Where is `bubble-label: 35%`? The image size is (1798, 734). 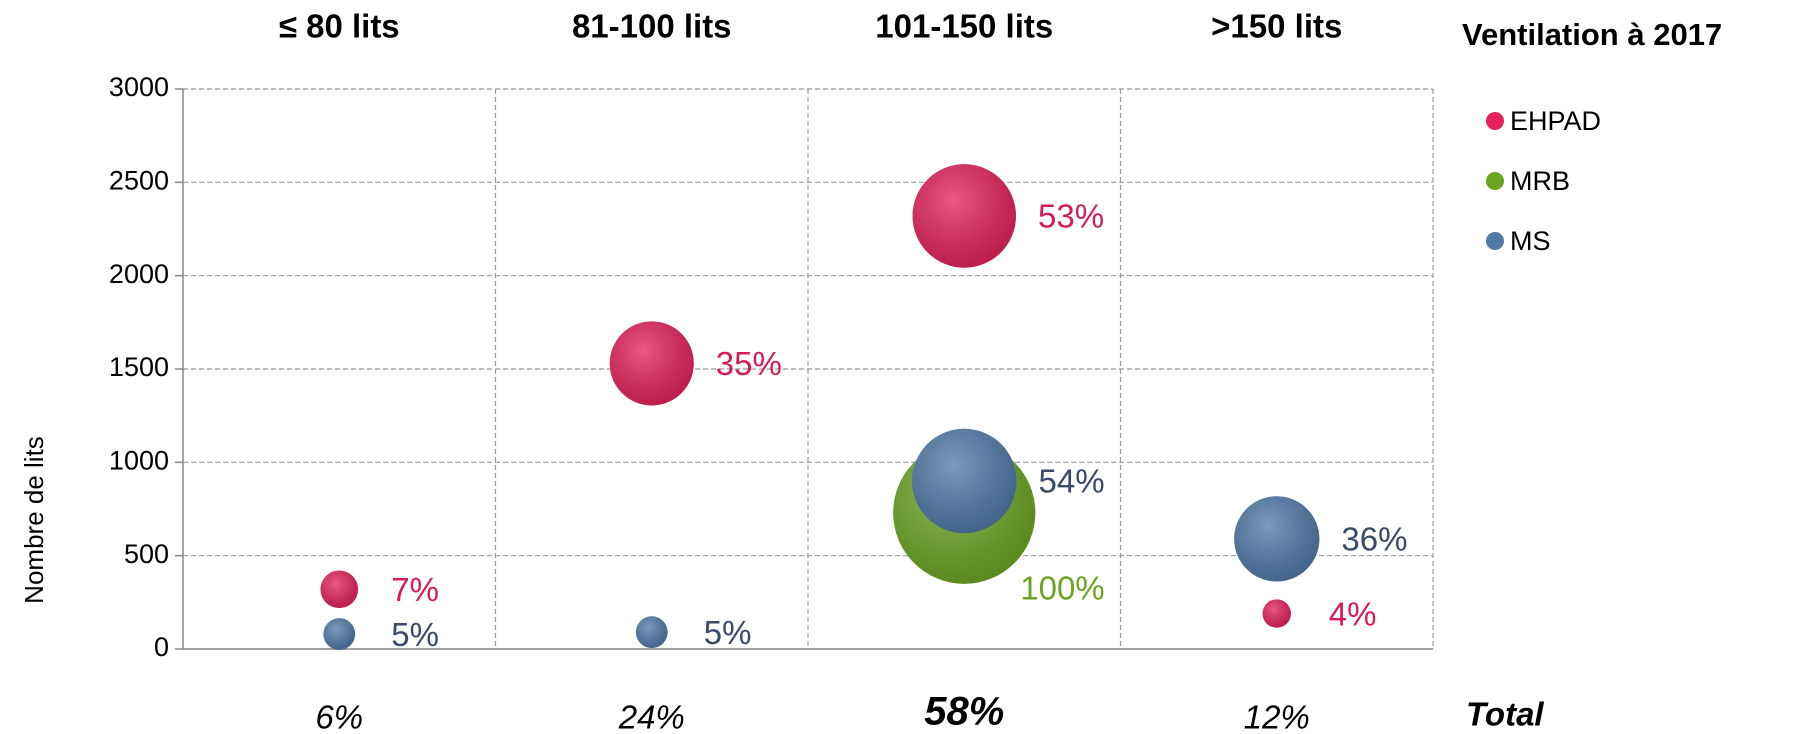
bubble-label: 35% is located at coordinates (749, 363).